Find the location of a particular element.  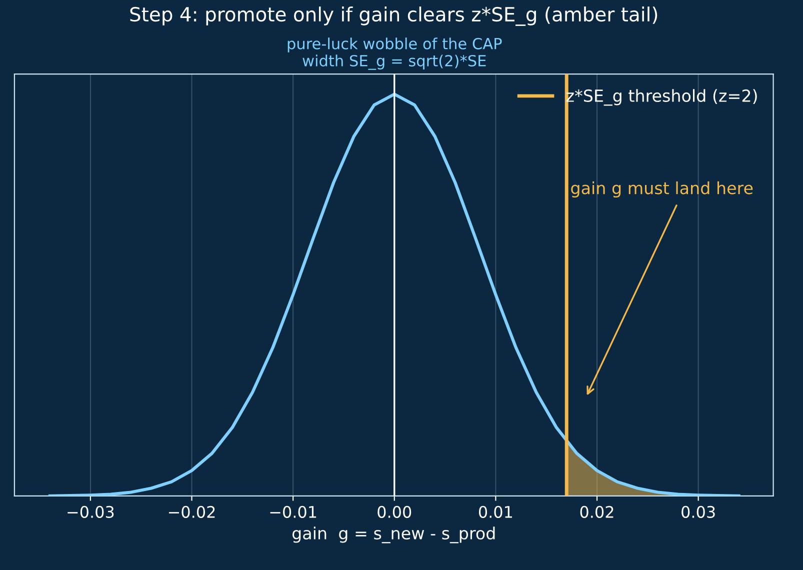

x-tick-label: 0.01 is located at coordinates (495, 512).